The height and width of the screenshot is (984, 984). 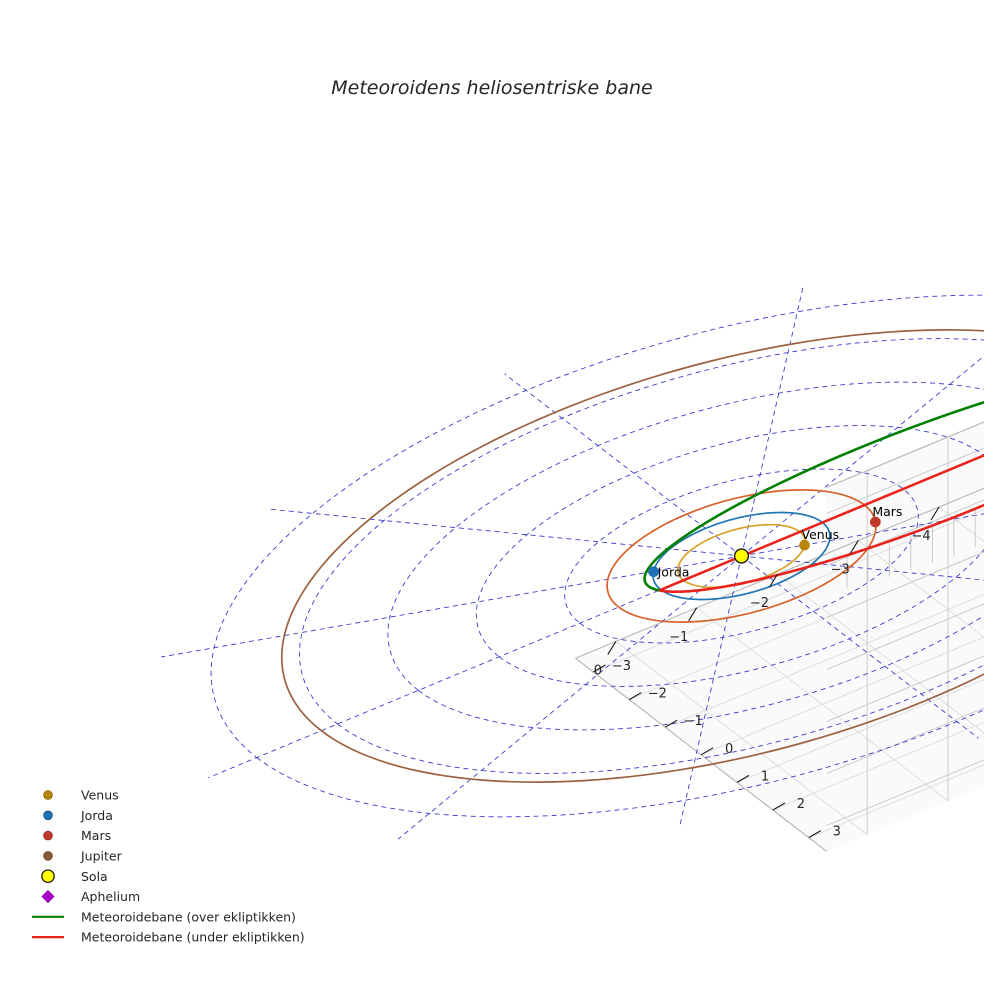 I want to click on venus-label: Venus, so click(x=821, y=534).